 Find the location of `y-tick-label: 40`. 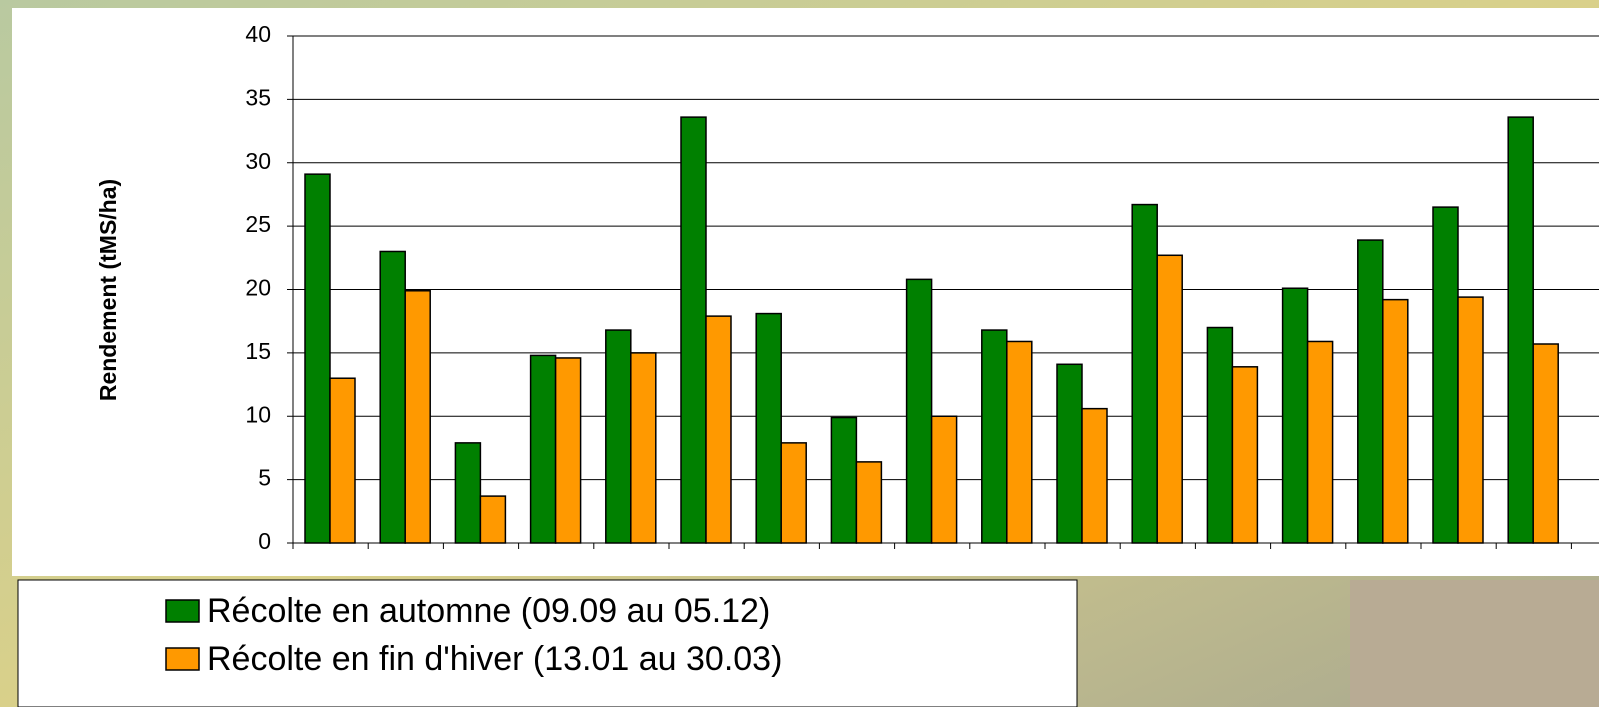

y-tick-label: 40 is located at coordinates (258, 34).